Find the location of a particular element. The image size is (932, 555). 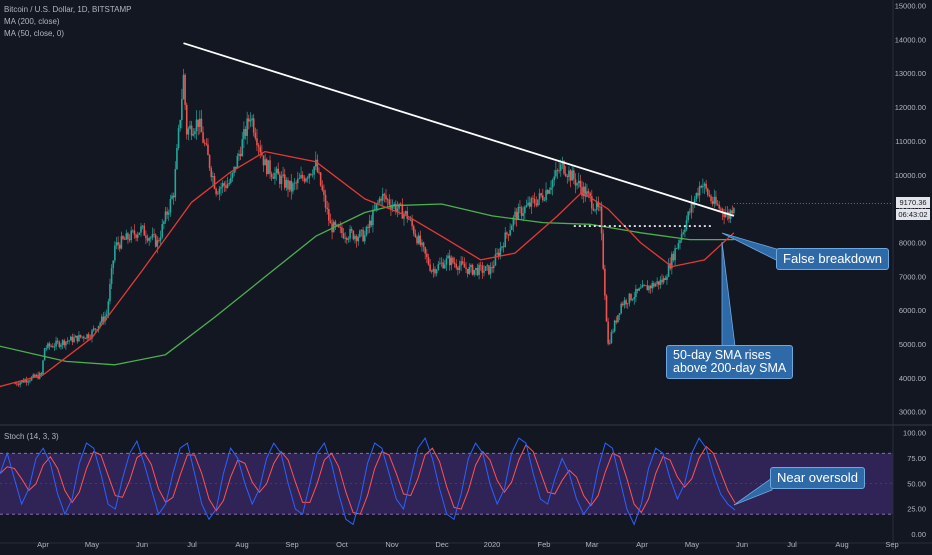

stoch-legend: Stoch (14, 3, 3) is located at coordinates (31, 436).